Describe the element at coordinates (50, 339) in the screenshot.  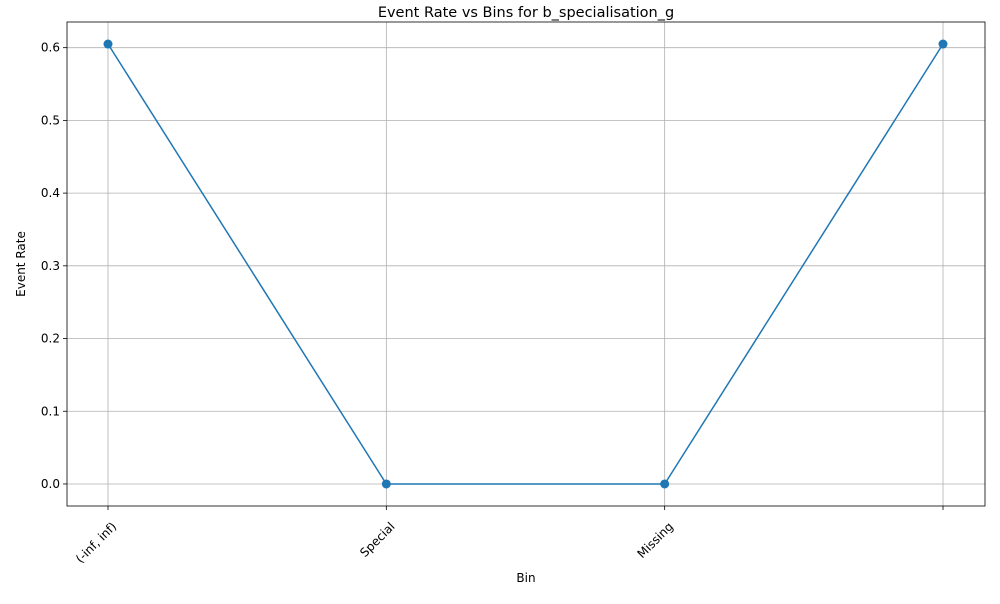
I see `y-tick-label: 0.2` at that location.